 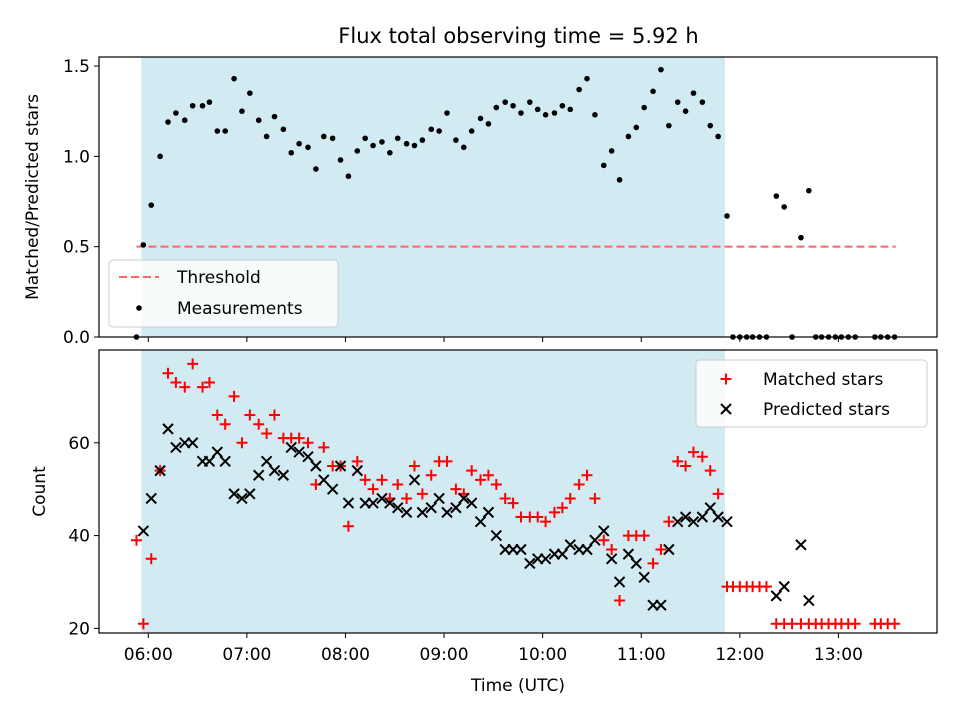 What do you see at coordinates (444, 655) in the screenshot?
I see `x-tick-label: 09:00` at bounding box center [444, 655].